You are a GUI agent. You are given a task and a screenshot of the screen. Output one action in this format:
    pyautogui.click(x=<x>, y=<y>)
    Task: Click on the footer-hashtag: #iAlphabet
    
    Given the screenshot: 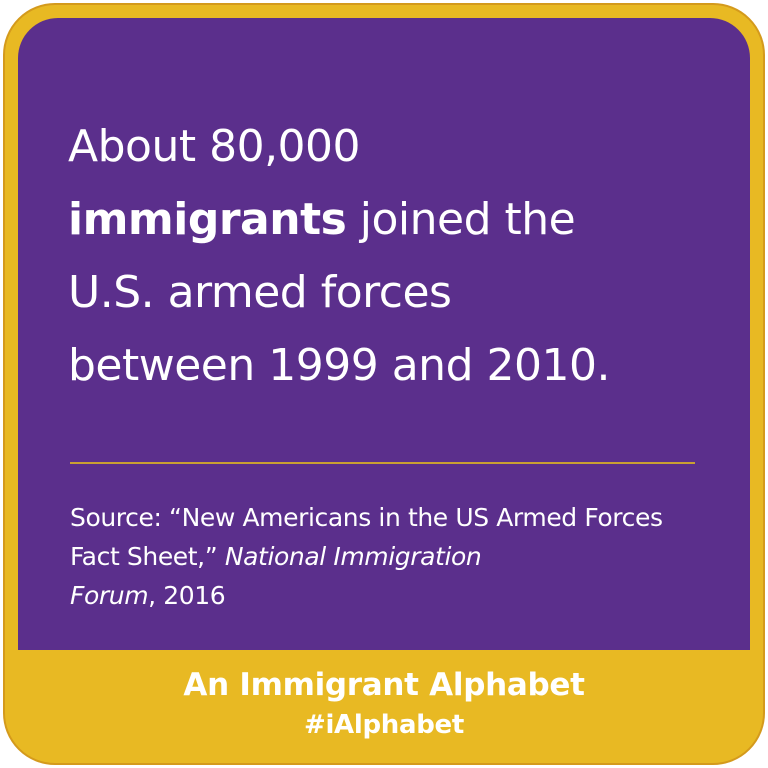 What is the action you would take?
    pyautogui.click(x=384, y=725)
    